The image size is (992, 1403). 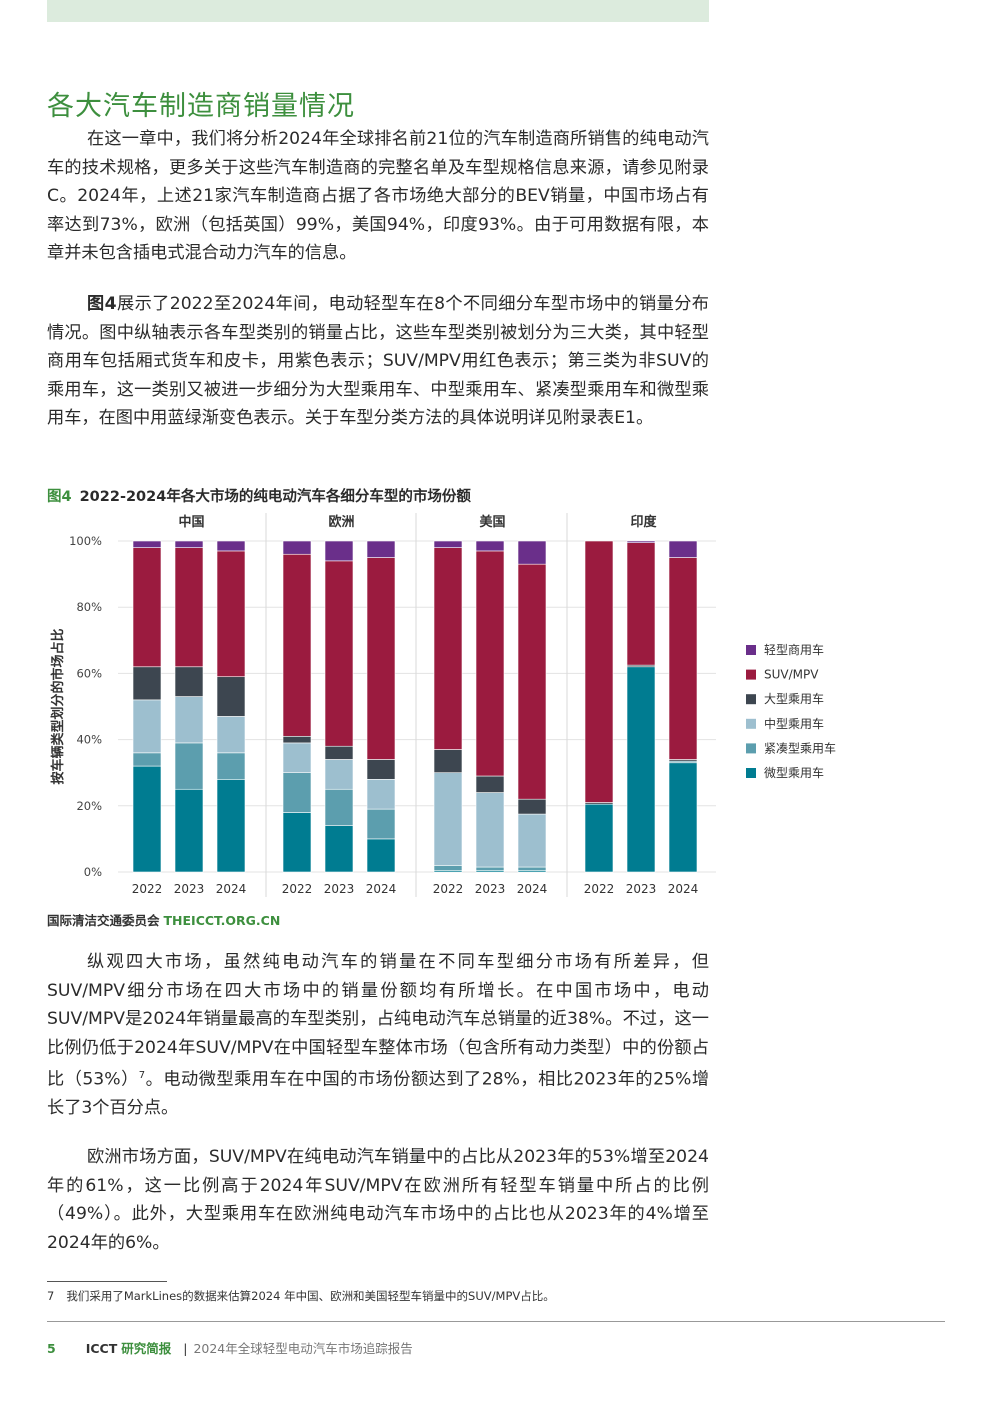 What do you see at coordinates (51, 1296) in the screenshot?
I see `footnote-number: 7` at bounding box center [51, 1296].